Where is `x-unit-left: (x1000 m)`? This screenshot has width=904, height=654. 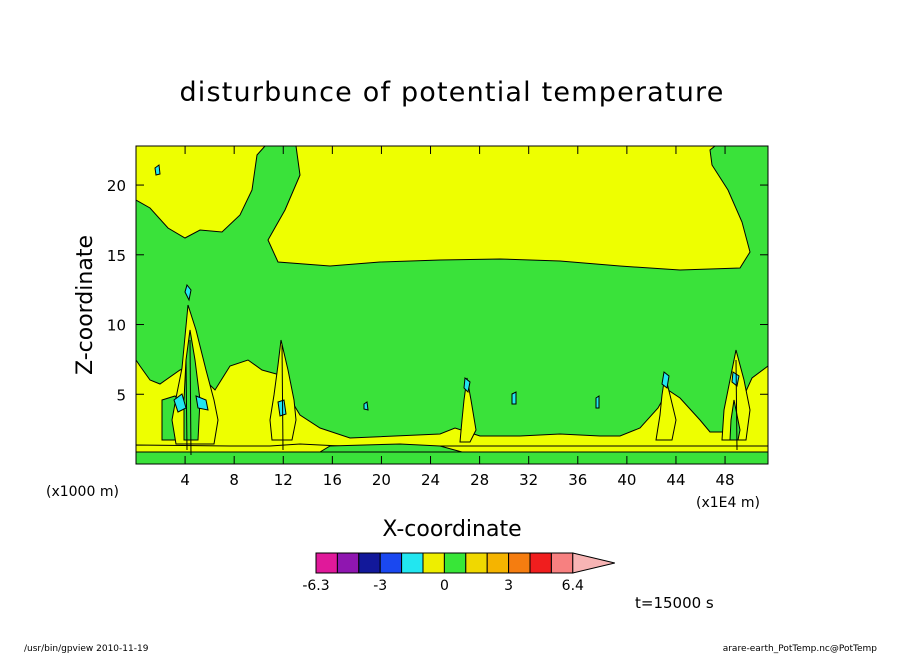
x-unit-left: (x1000 m) is located at coordinates (82, 492).